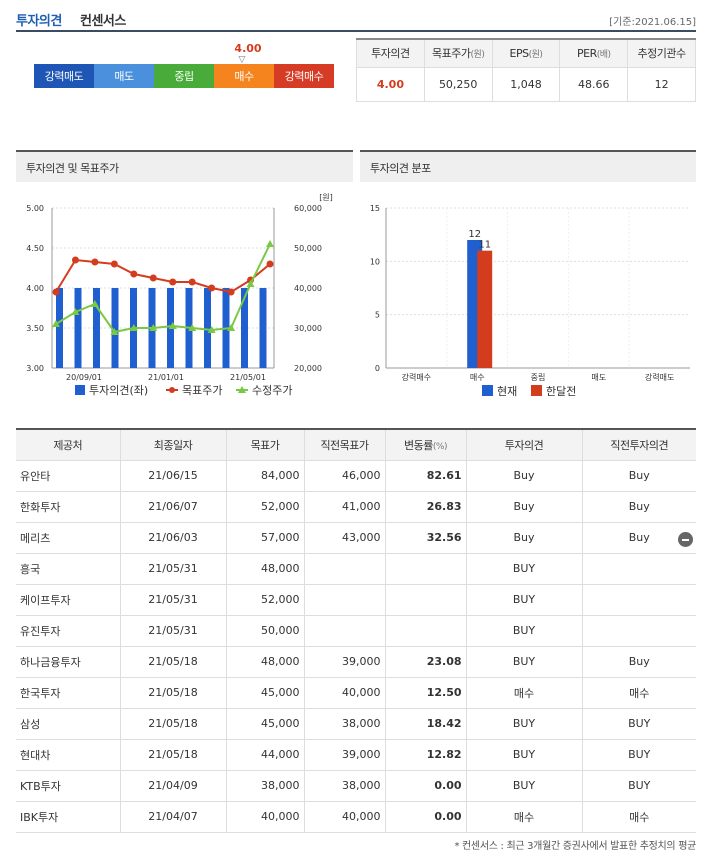 Image resolution: width=704 pixels, height=859 pixels. I want to click on table-cell: 21/04/07, so click(172, 817).